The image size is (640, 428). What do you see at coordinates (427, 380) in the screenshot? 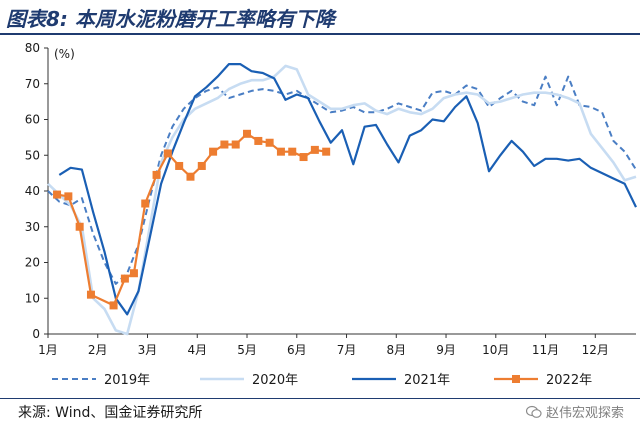
I see `legend-label: 2021年` at bounding box center [427, 380].